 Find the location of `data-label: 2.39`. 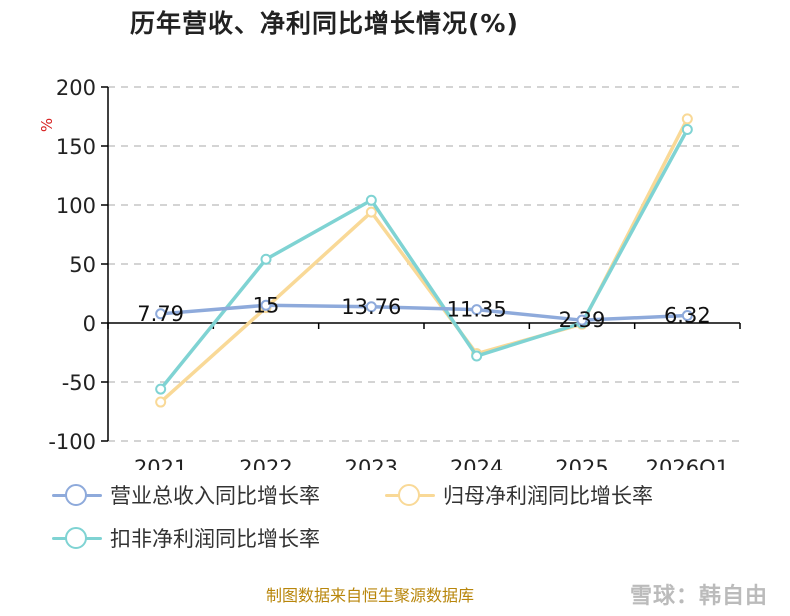

data-label: 2.39 is located at coordinates (582, 320).